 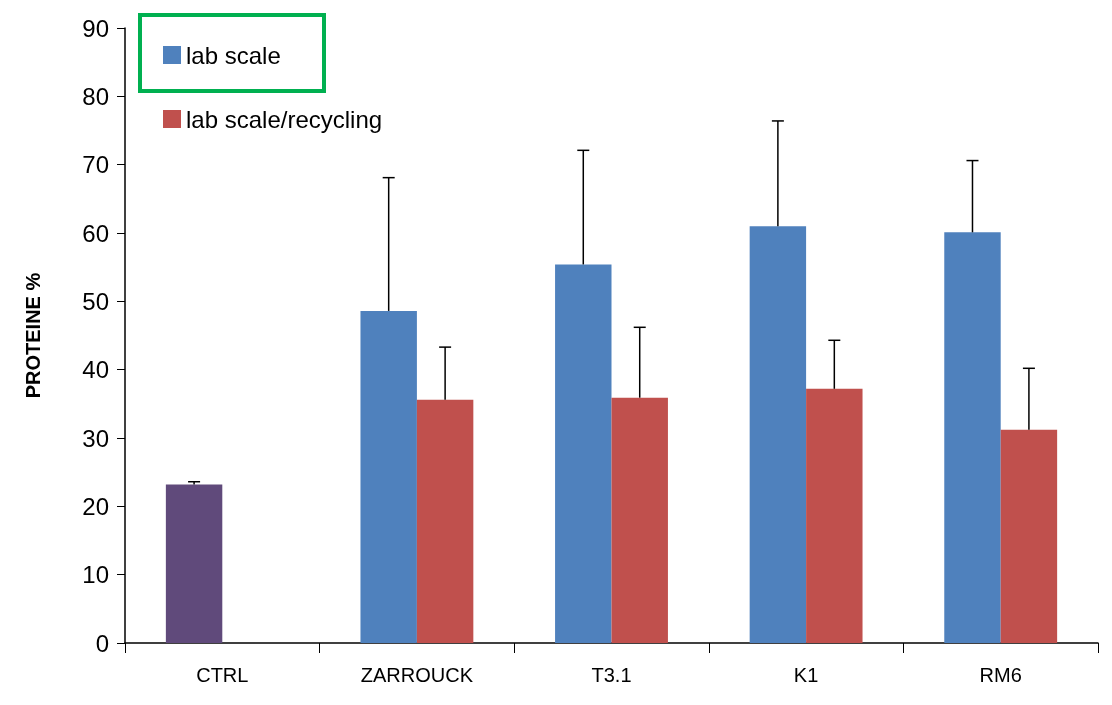 I want to click on y-tick-label: 70, so click(x=95, y=165).